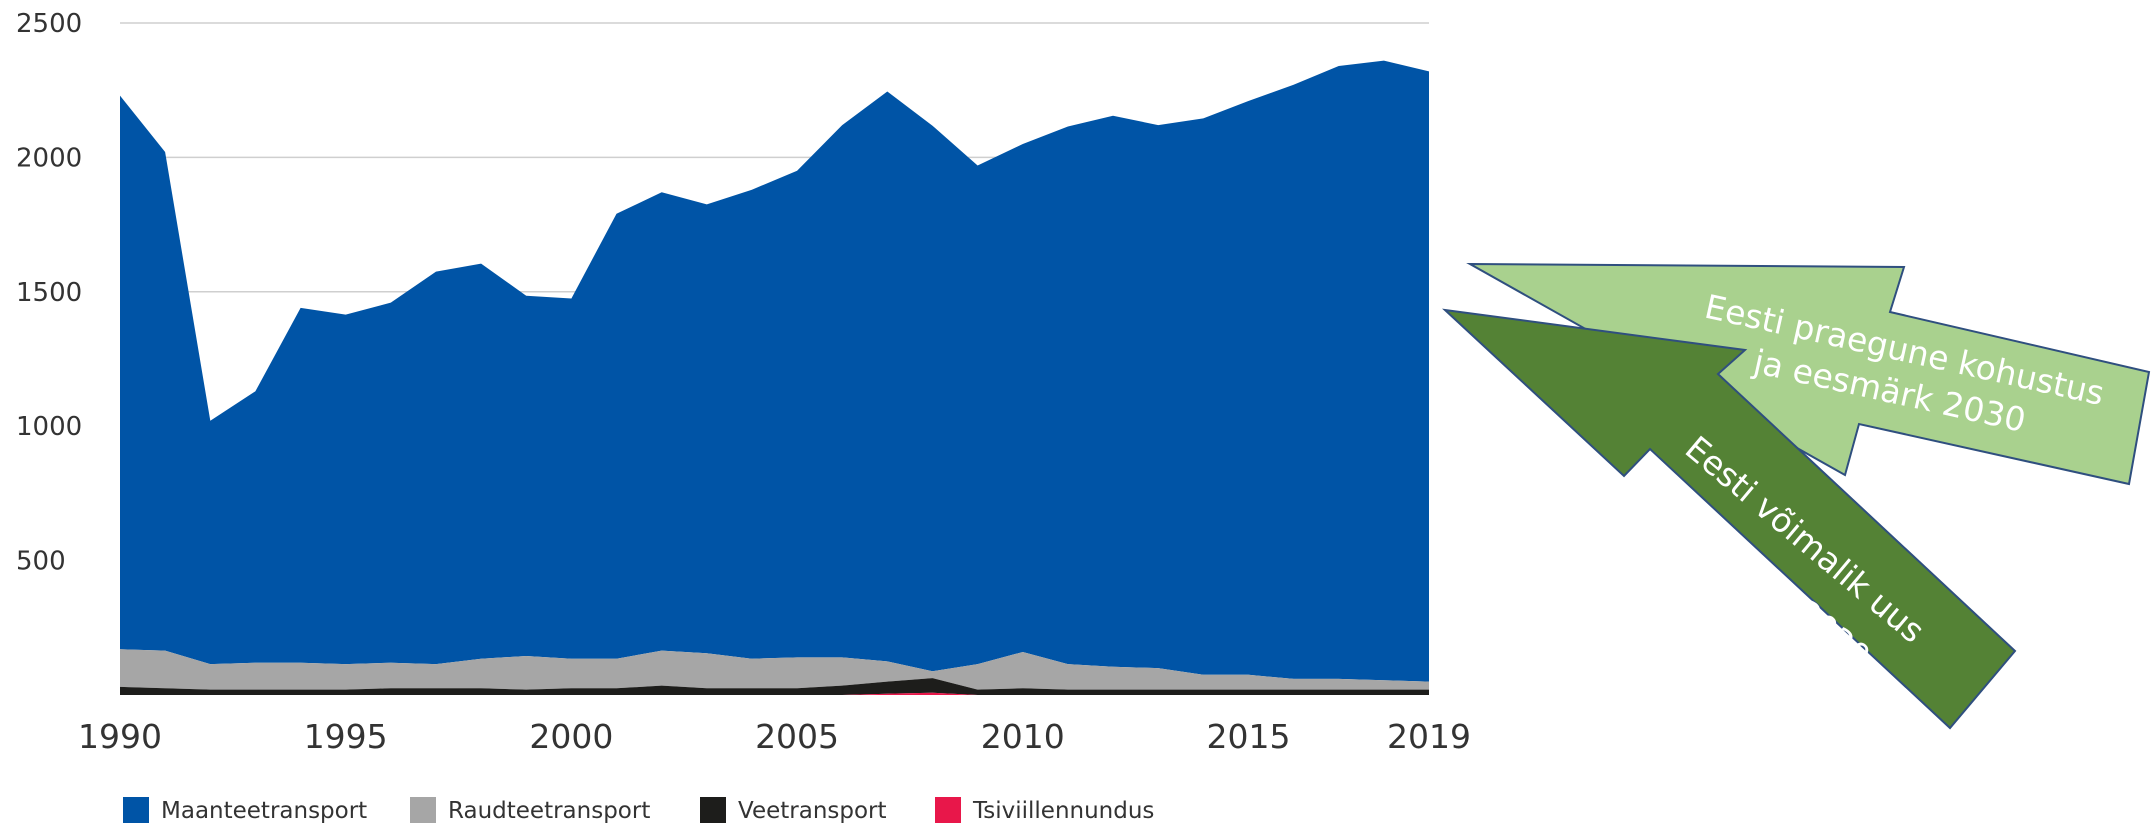 The image size is (2151, 824). Describe the element at coordinates (571, 736) in the screenshot. I see `x-tick-label: 2000` at that location.